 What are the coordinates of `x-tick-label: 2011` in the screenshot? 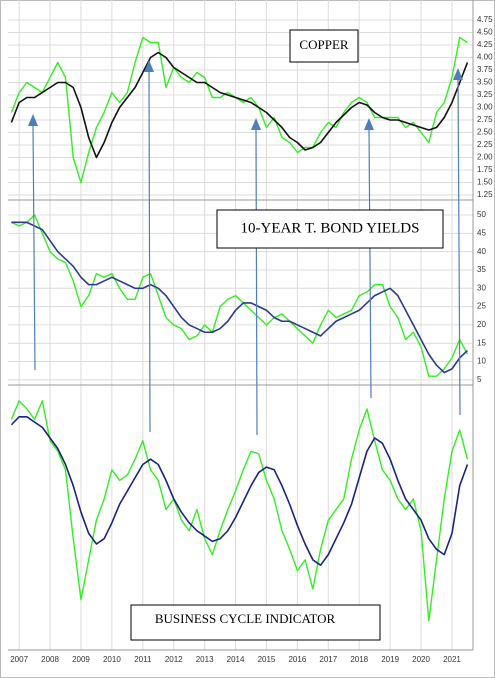 It's located at (143, 659).